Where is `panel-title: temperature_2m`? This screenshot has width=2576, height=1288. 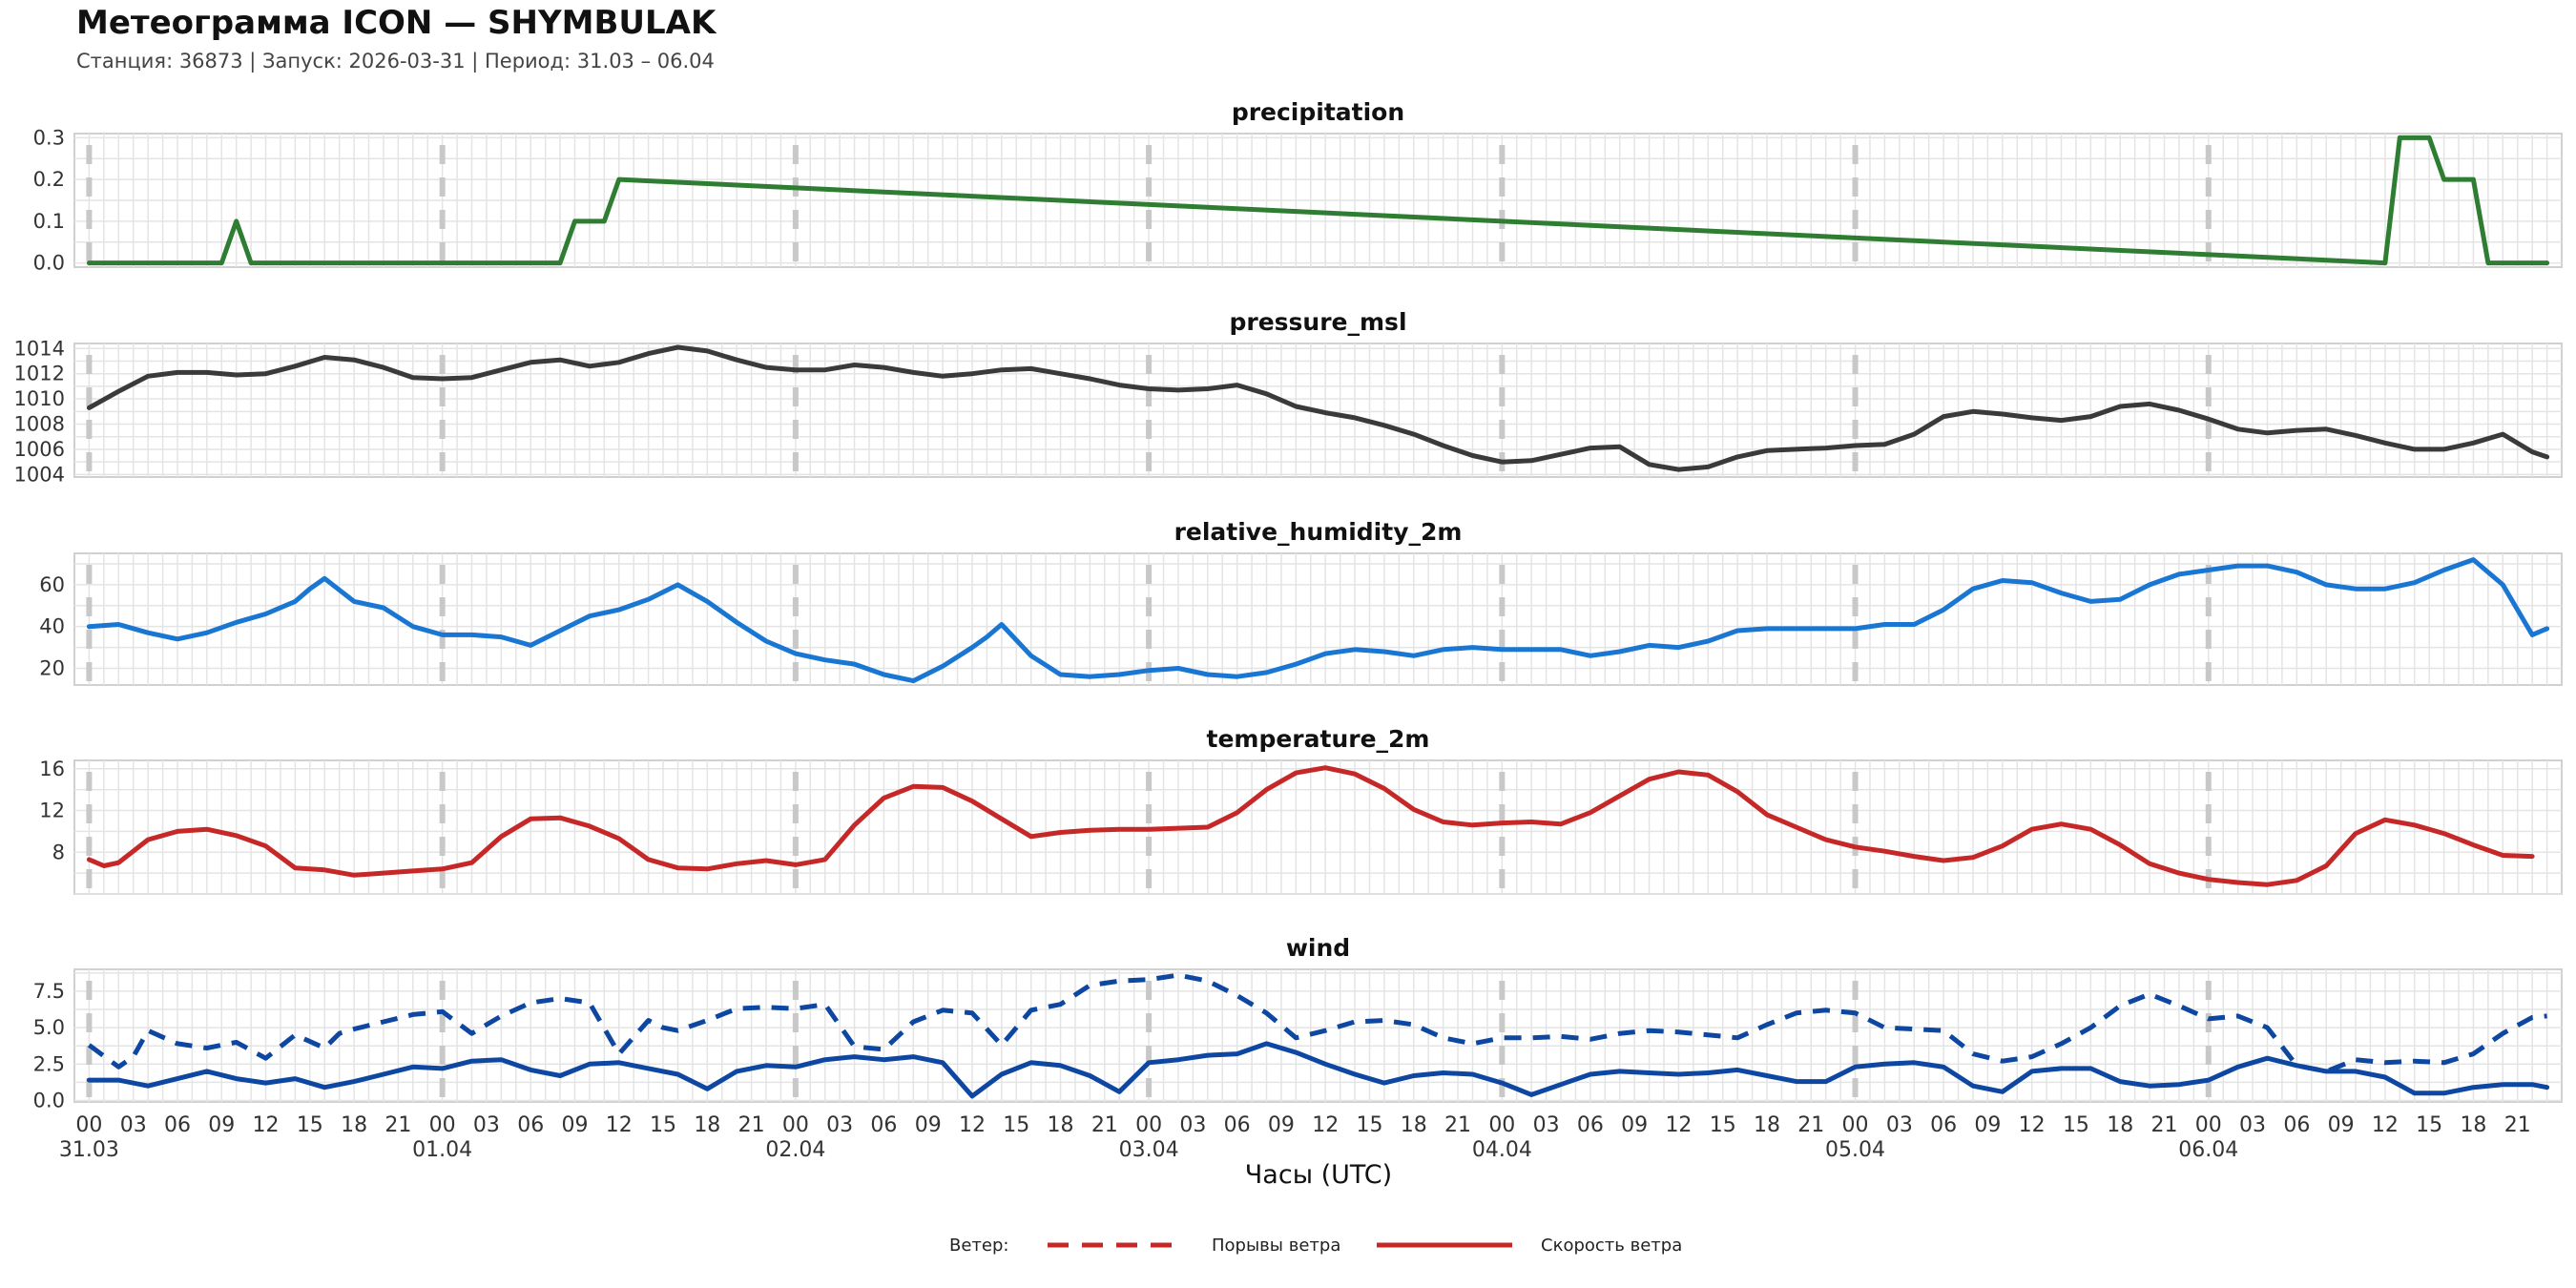 panel-title: temperature_2m is located at coordinates (1318, 739).